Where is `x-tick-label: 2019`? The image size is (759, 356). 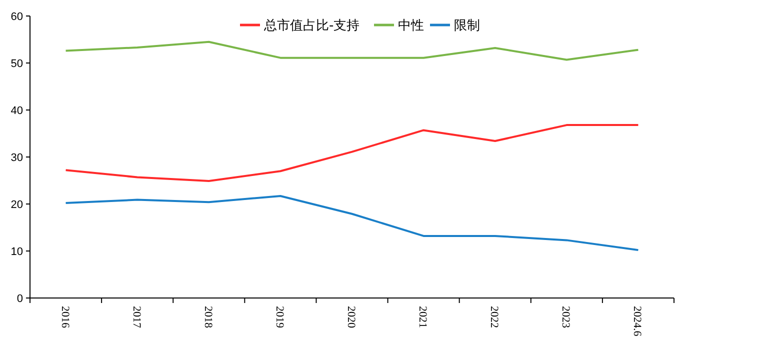 x-tick-label: 2019 is located at coordinates (279, 317).